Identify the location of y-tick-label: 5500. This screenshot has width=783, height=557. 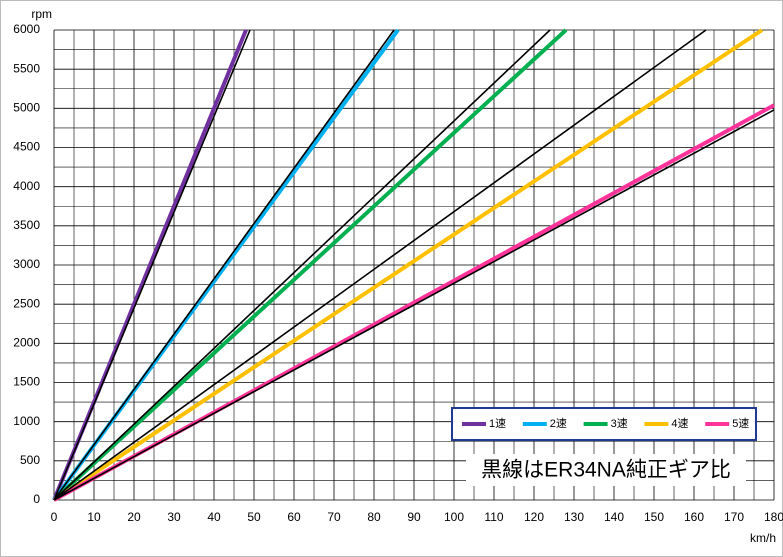
(26, 68).